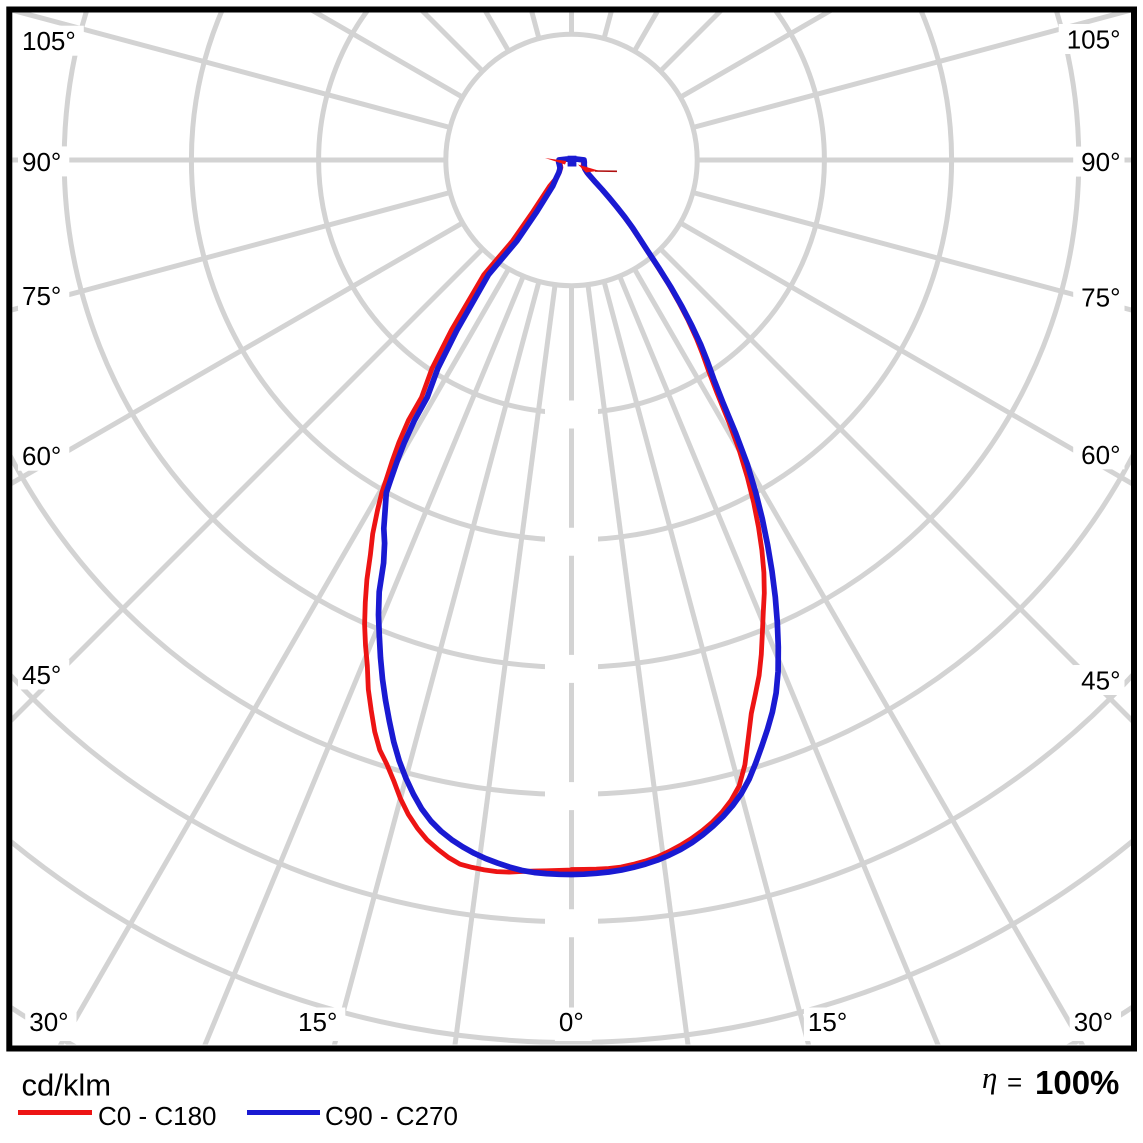  I want to click on svg-text: 0°, so click(571, 1022).